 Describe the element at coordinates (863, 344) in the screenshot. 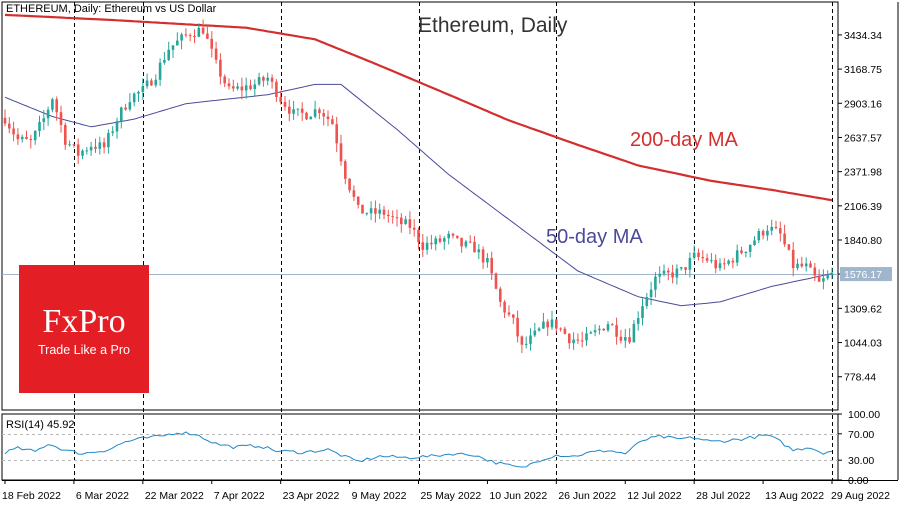

I see `price-tick-label: 1044.03` at that location.